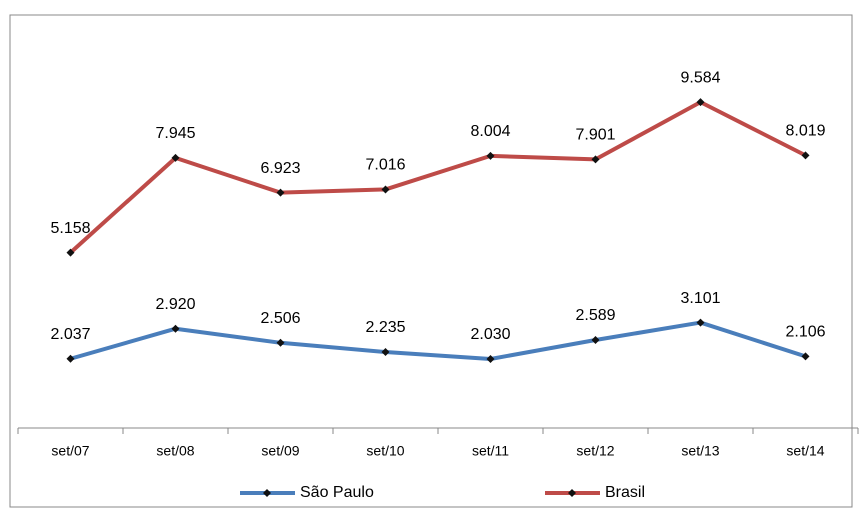 The height and width of the screenshot is (514, 861). Describe the element at coordinates (175, 451) in the screenshot. I see `x-tick-label: set/08` at that location.